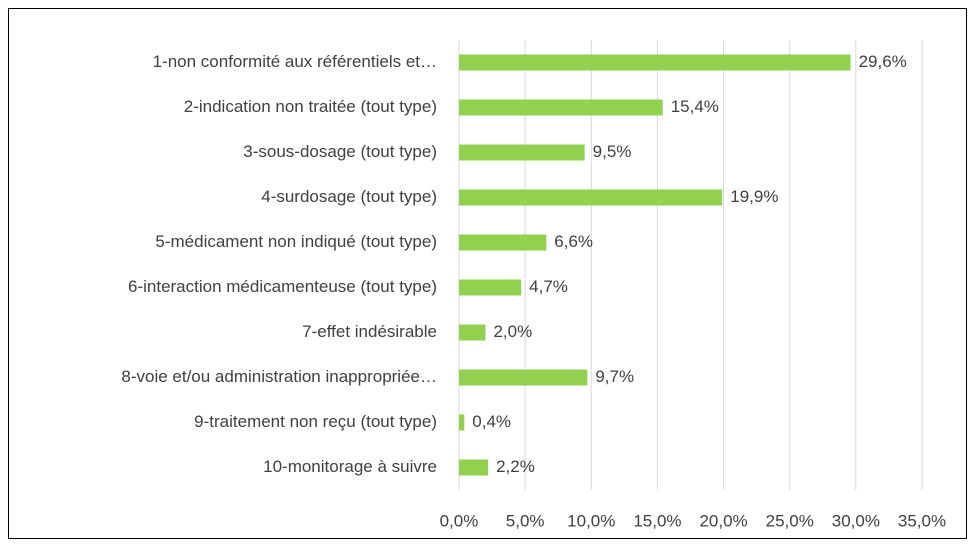  Describe the element at coordinates (369, 331) in the screenshot. I see `y-tick-label: 7-effet indésirable` at that location.